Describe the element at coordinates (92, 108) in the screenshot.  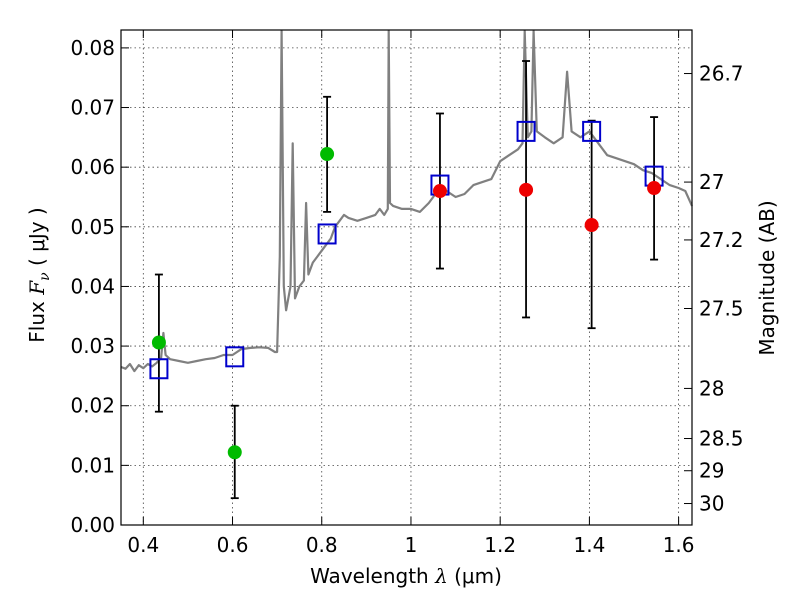
I see `y-tick-label: 0.07` at that location.